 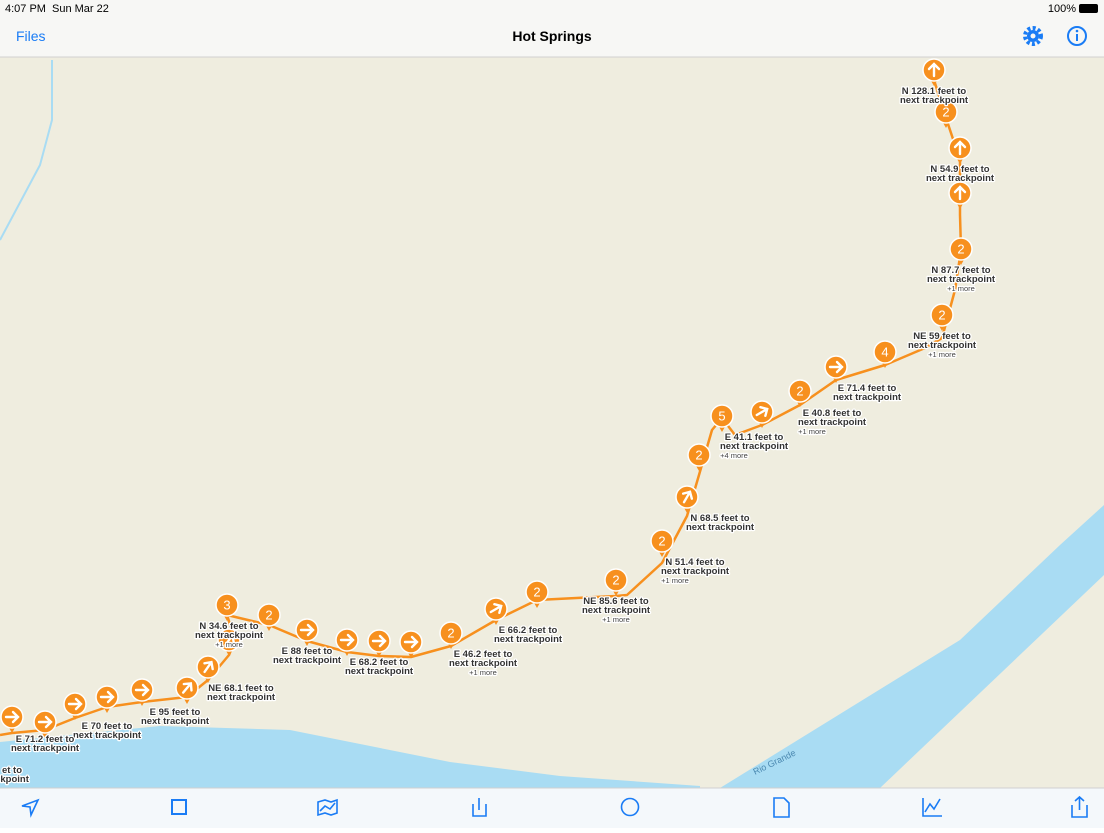 I want to click on locate-button, so click(x=30, y=808).